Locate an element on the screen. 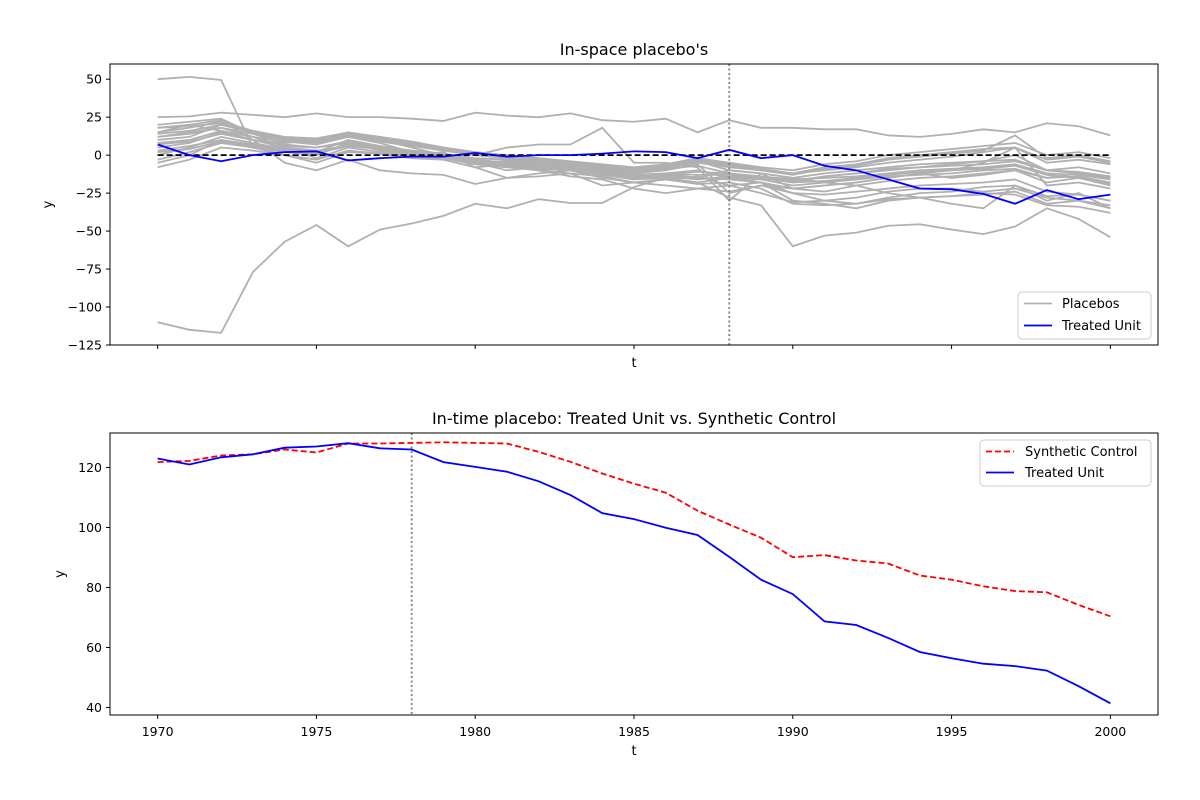  legend: Synthetic Control Treated Unit is located at coordinates (1065, 463).